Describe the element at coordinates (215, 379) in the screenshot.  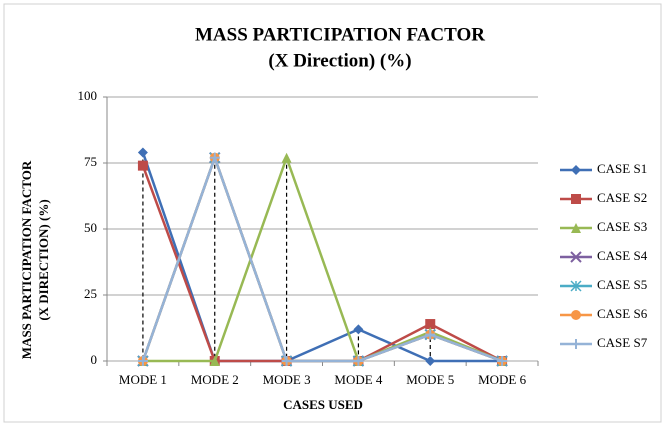
I see `x-tick-label: MODE 2` at that location.